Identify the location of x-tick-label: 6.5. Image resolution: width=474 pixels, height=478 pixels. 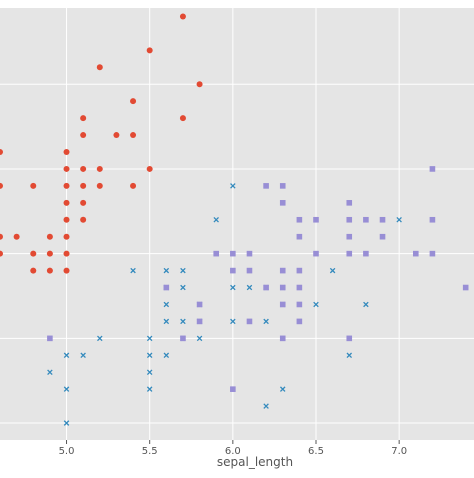
(316, 451).